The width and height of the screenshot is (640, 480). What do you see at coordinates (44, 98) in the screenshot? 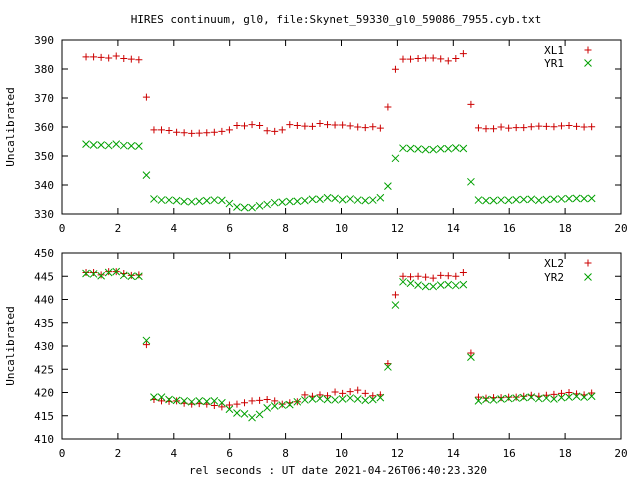
I see `y-tick-label: 370` at bounding box center [44, 98].